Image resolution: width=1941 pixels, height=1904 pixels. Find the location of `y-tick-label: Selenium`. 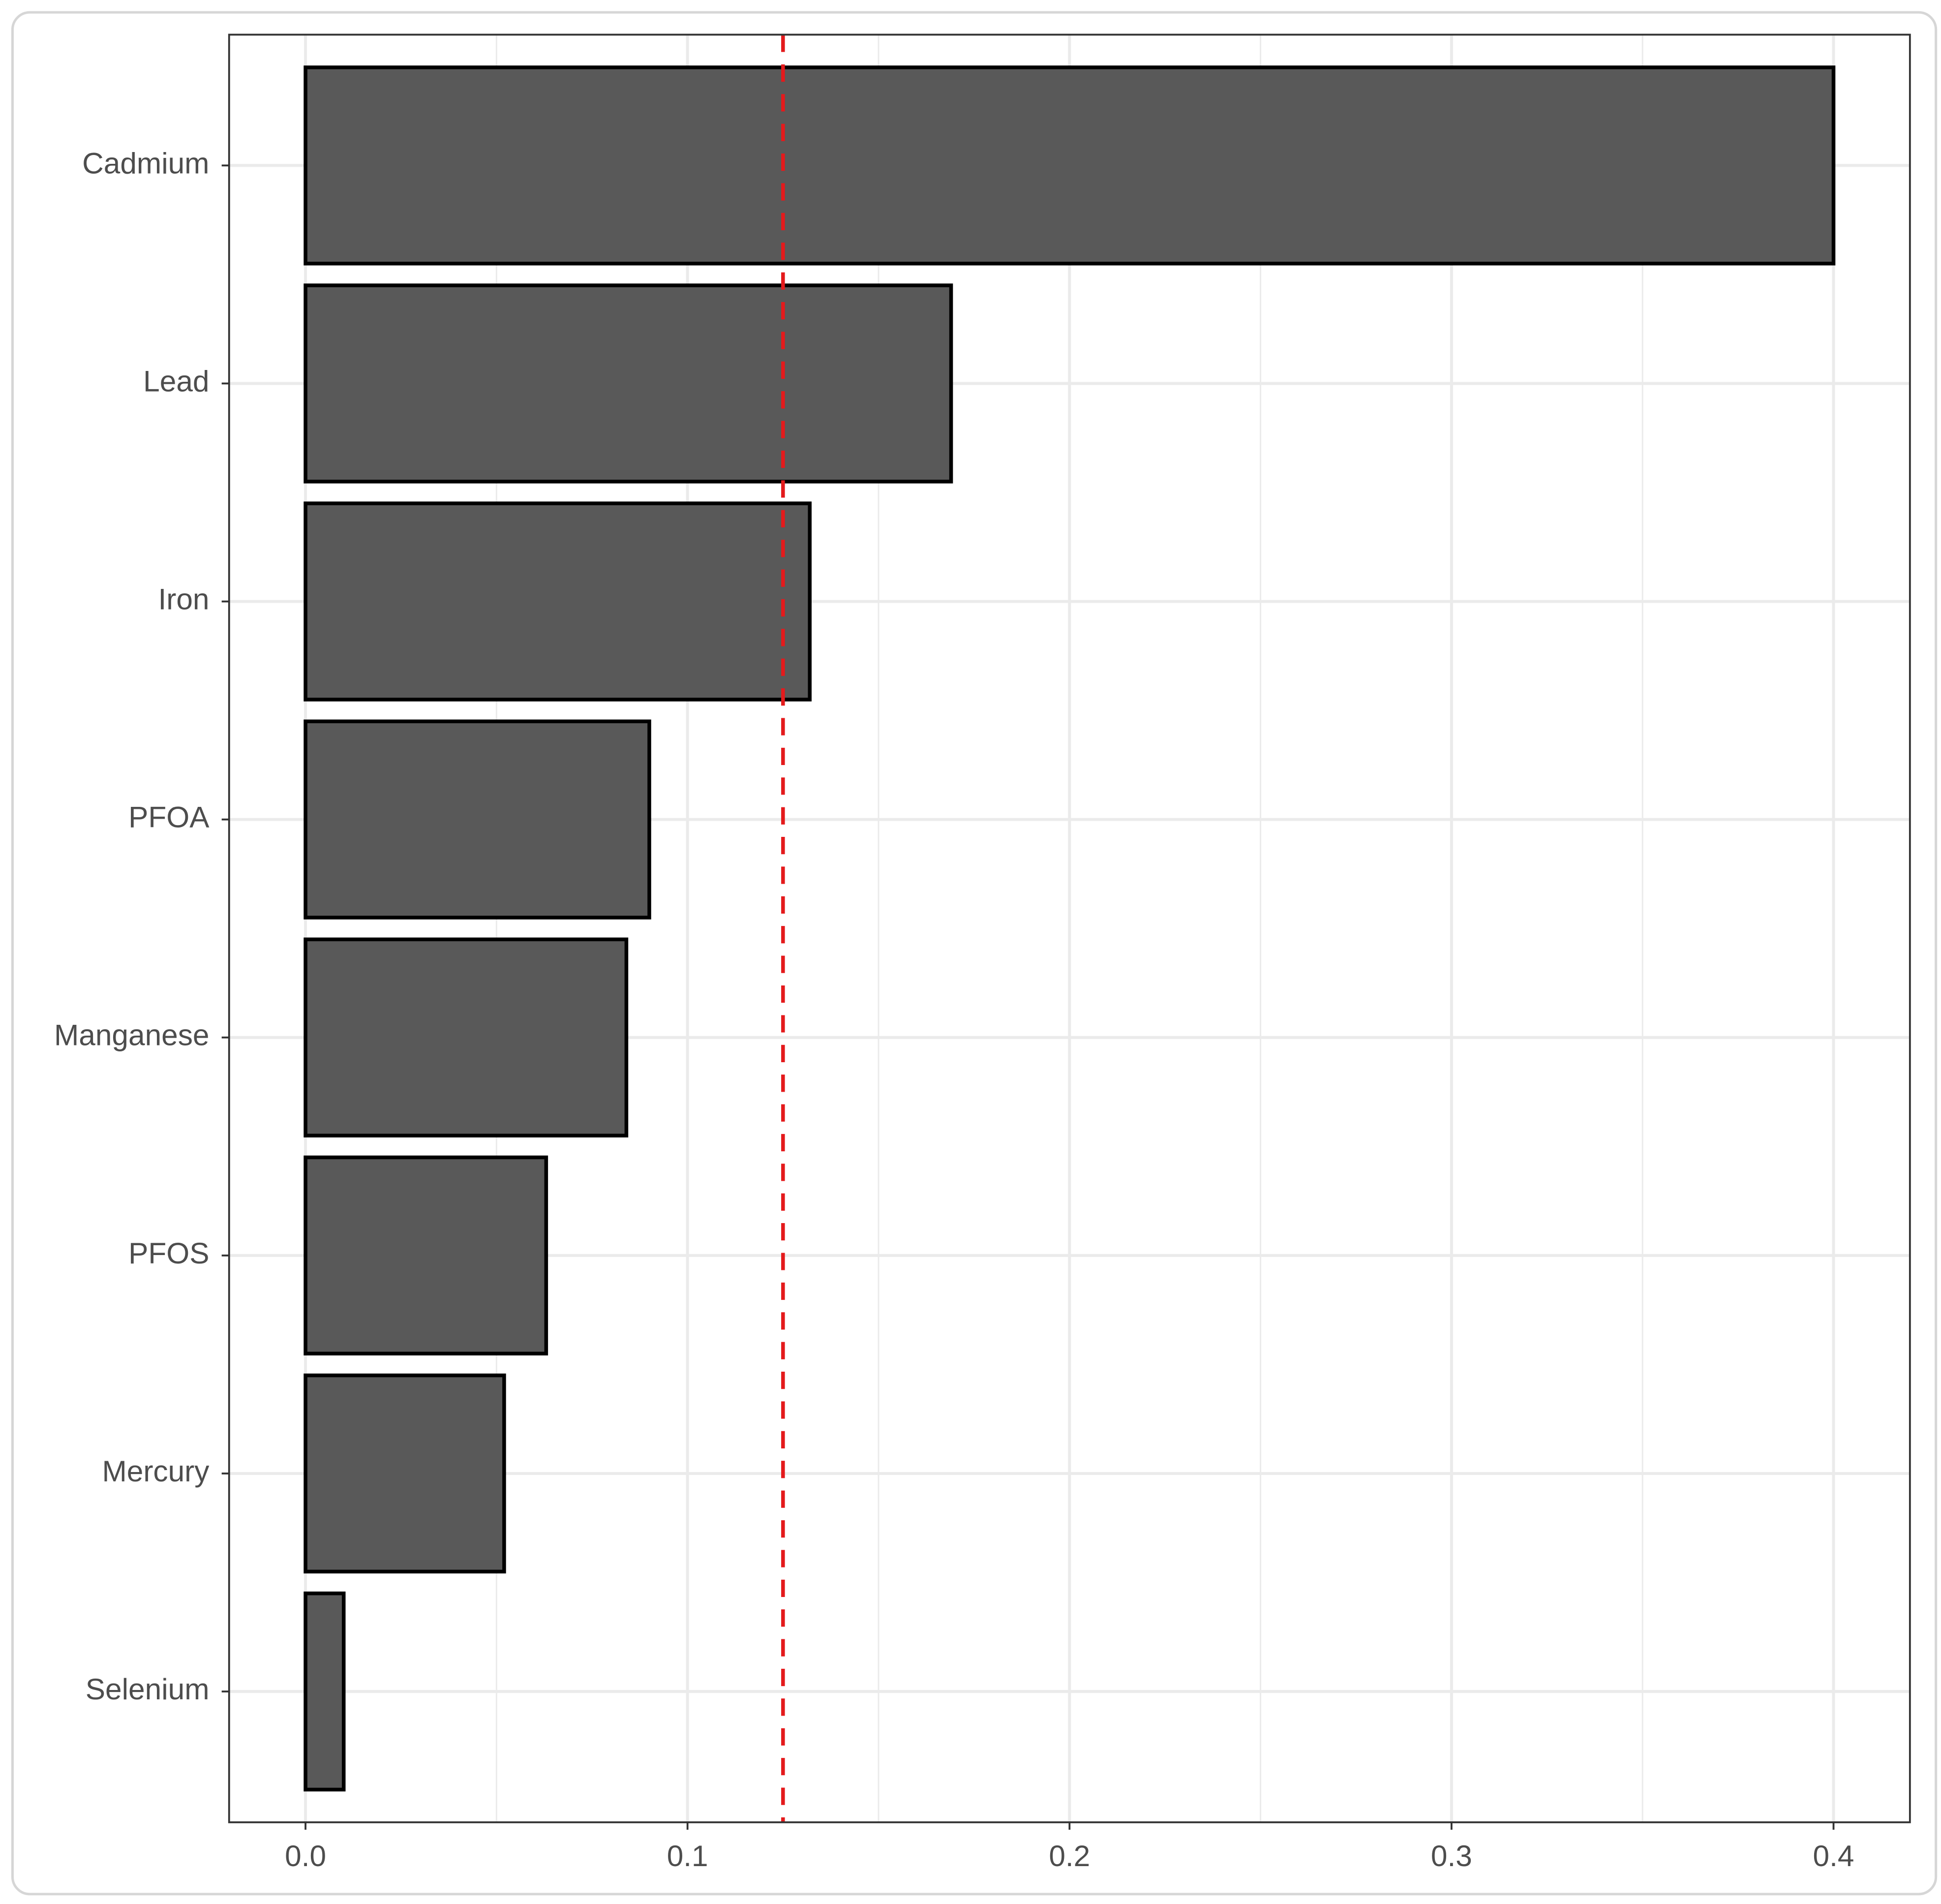

y-tick-label: Selenium is located at coordinates (148, 1689).